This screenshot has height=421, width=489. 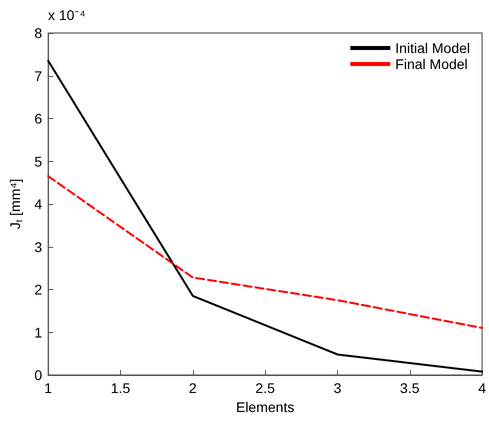 I want to click on x-tick-label: 3, so click(x=338, y=388).